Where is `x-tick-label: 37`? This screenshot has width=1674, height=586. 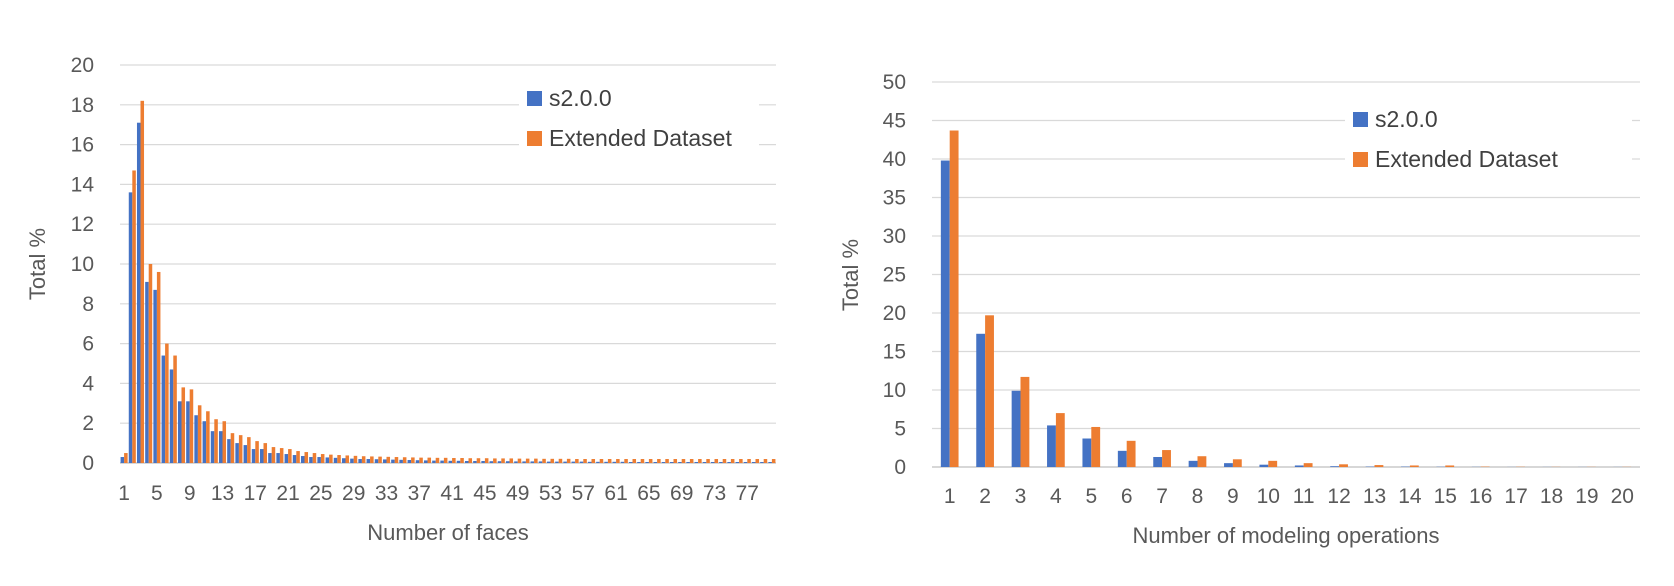 x-tick-label: 37 is located at coordinates (419, 493).